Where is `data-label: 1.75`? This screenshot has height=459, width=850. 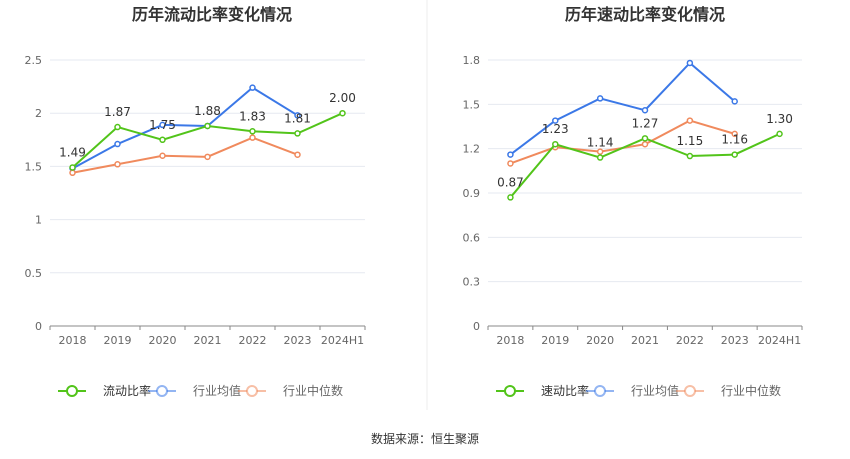
data-label: 1.75 is located at coordinates (162, 125).